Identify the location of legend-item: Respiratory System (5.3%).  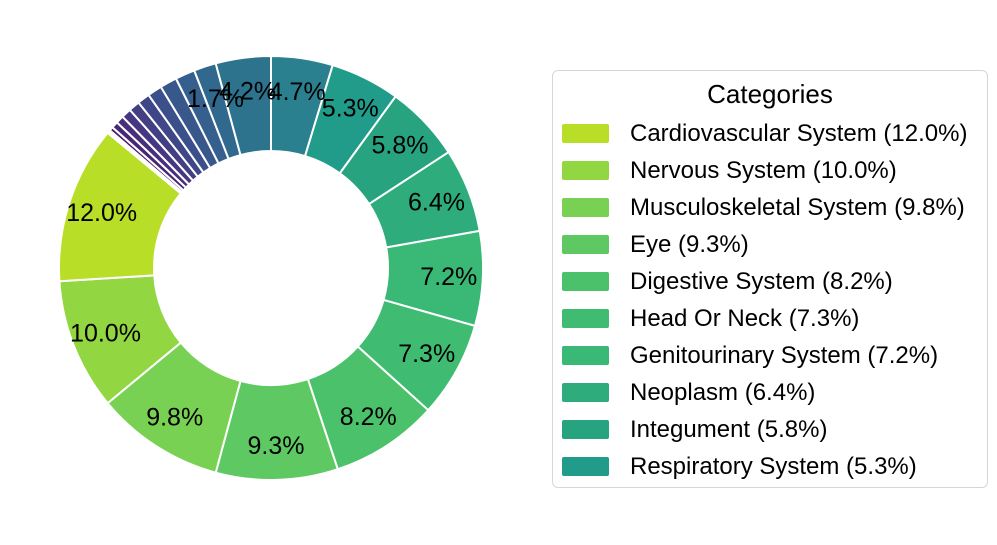
(770, 466).